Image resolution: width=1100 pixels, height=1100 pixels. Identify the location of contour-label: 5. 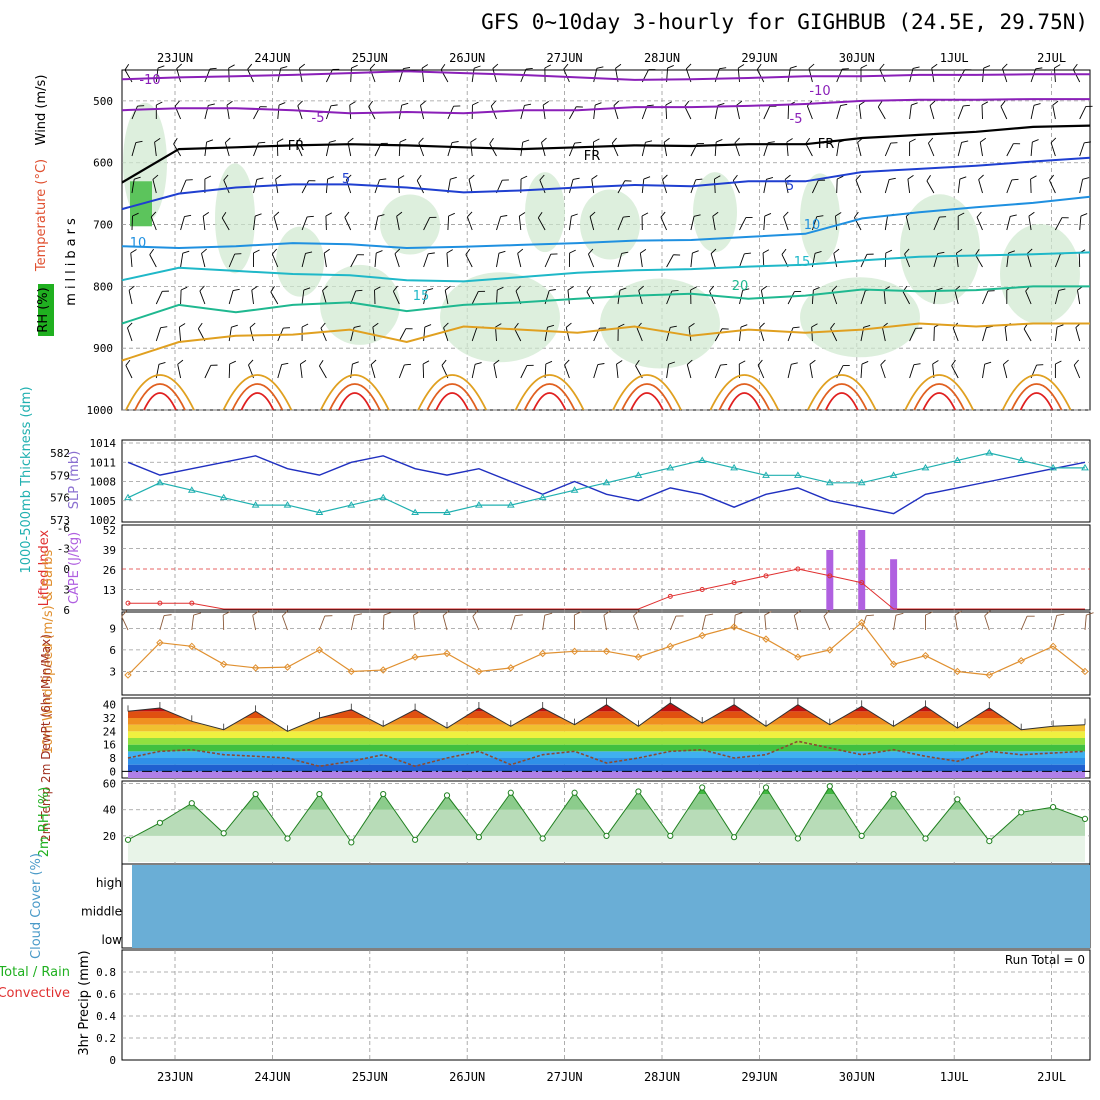
(790, 186).